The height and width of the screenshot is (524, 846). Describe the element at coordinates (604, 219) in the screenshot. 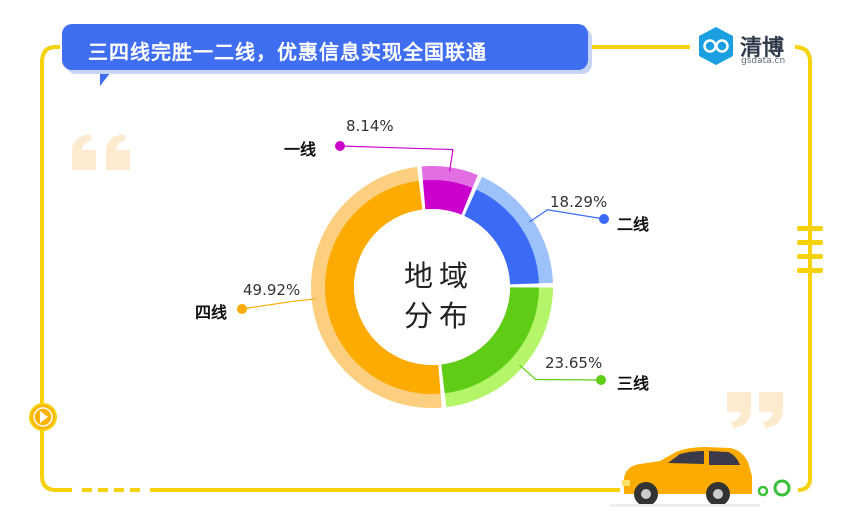

I see `leader-dot-tier2` at that location.